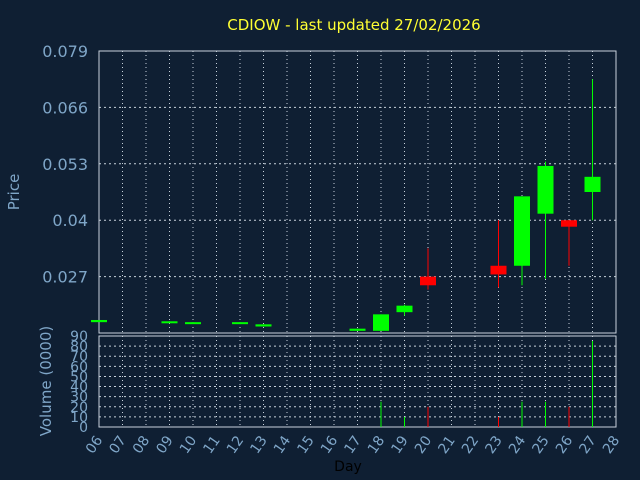  Describe the element at coordinates (79, 347) in the screenshot. I see `volume-tick-label: 80` at that location.